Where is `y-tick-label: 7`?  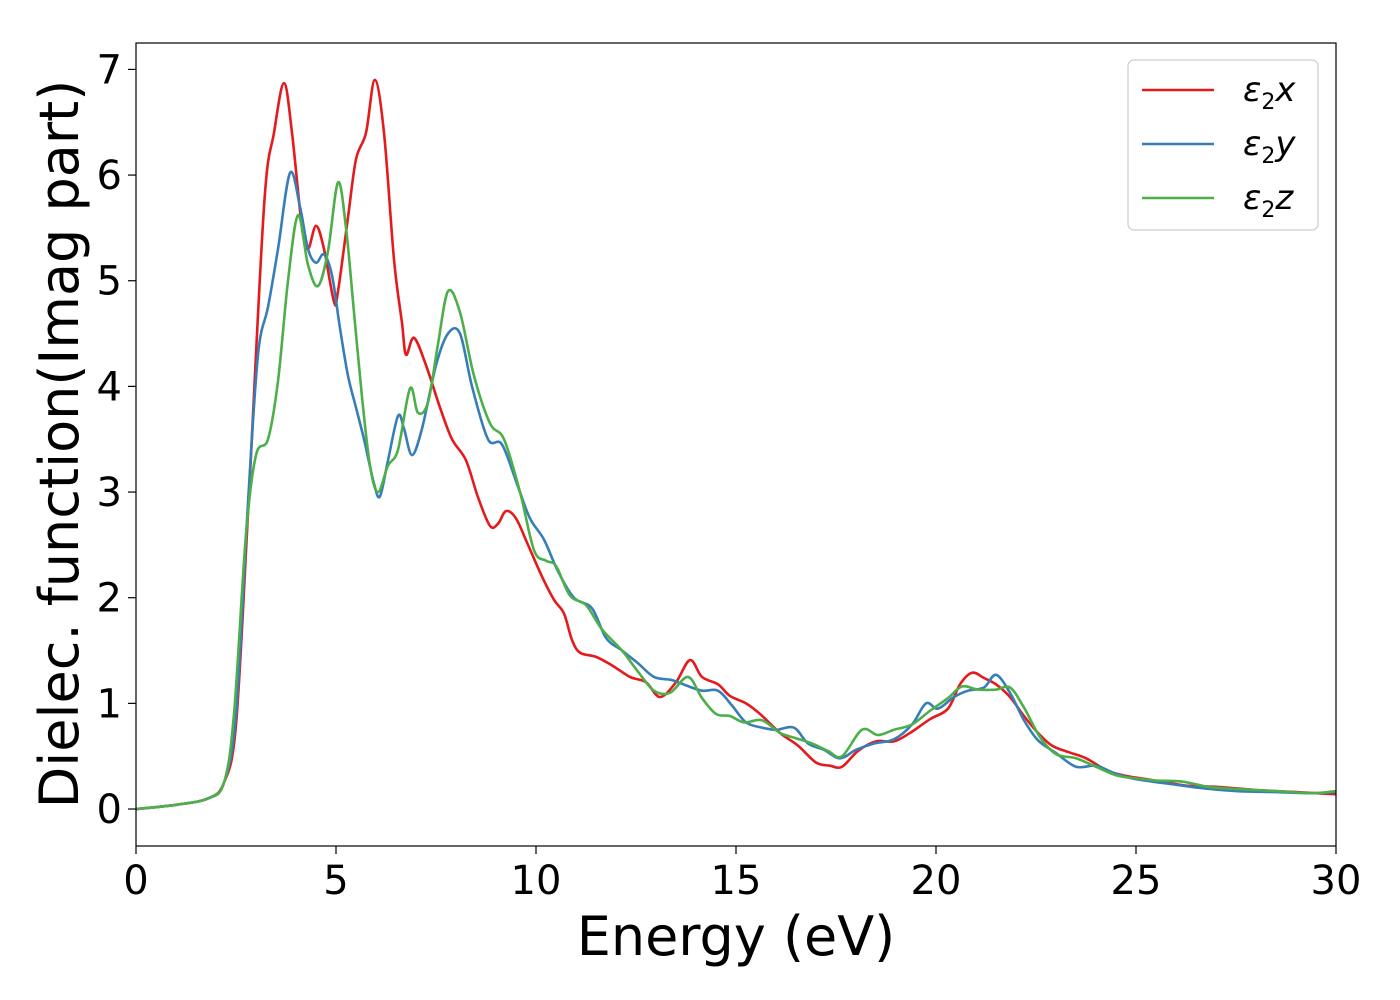
y-tick-label: 7 is located at coordinates (109, 70).